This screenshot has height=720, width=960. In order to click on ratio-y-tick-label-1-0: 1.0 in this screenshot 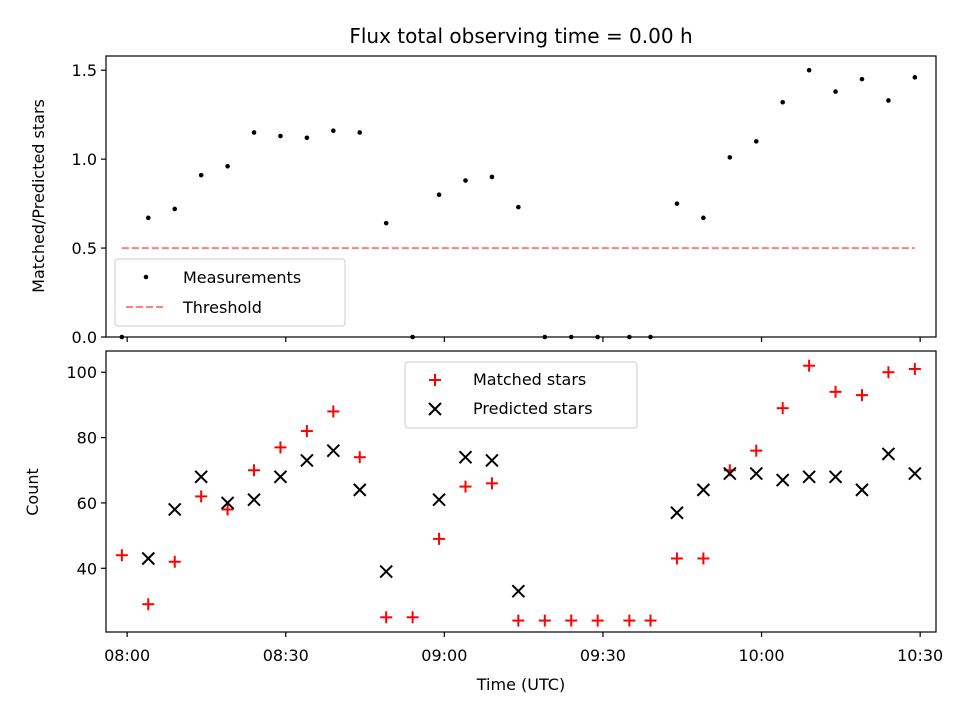, I will do `click(84, 159)`.